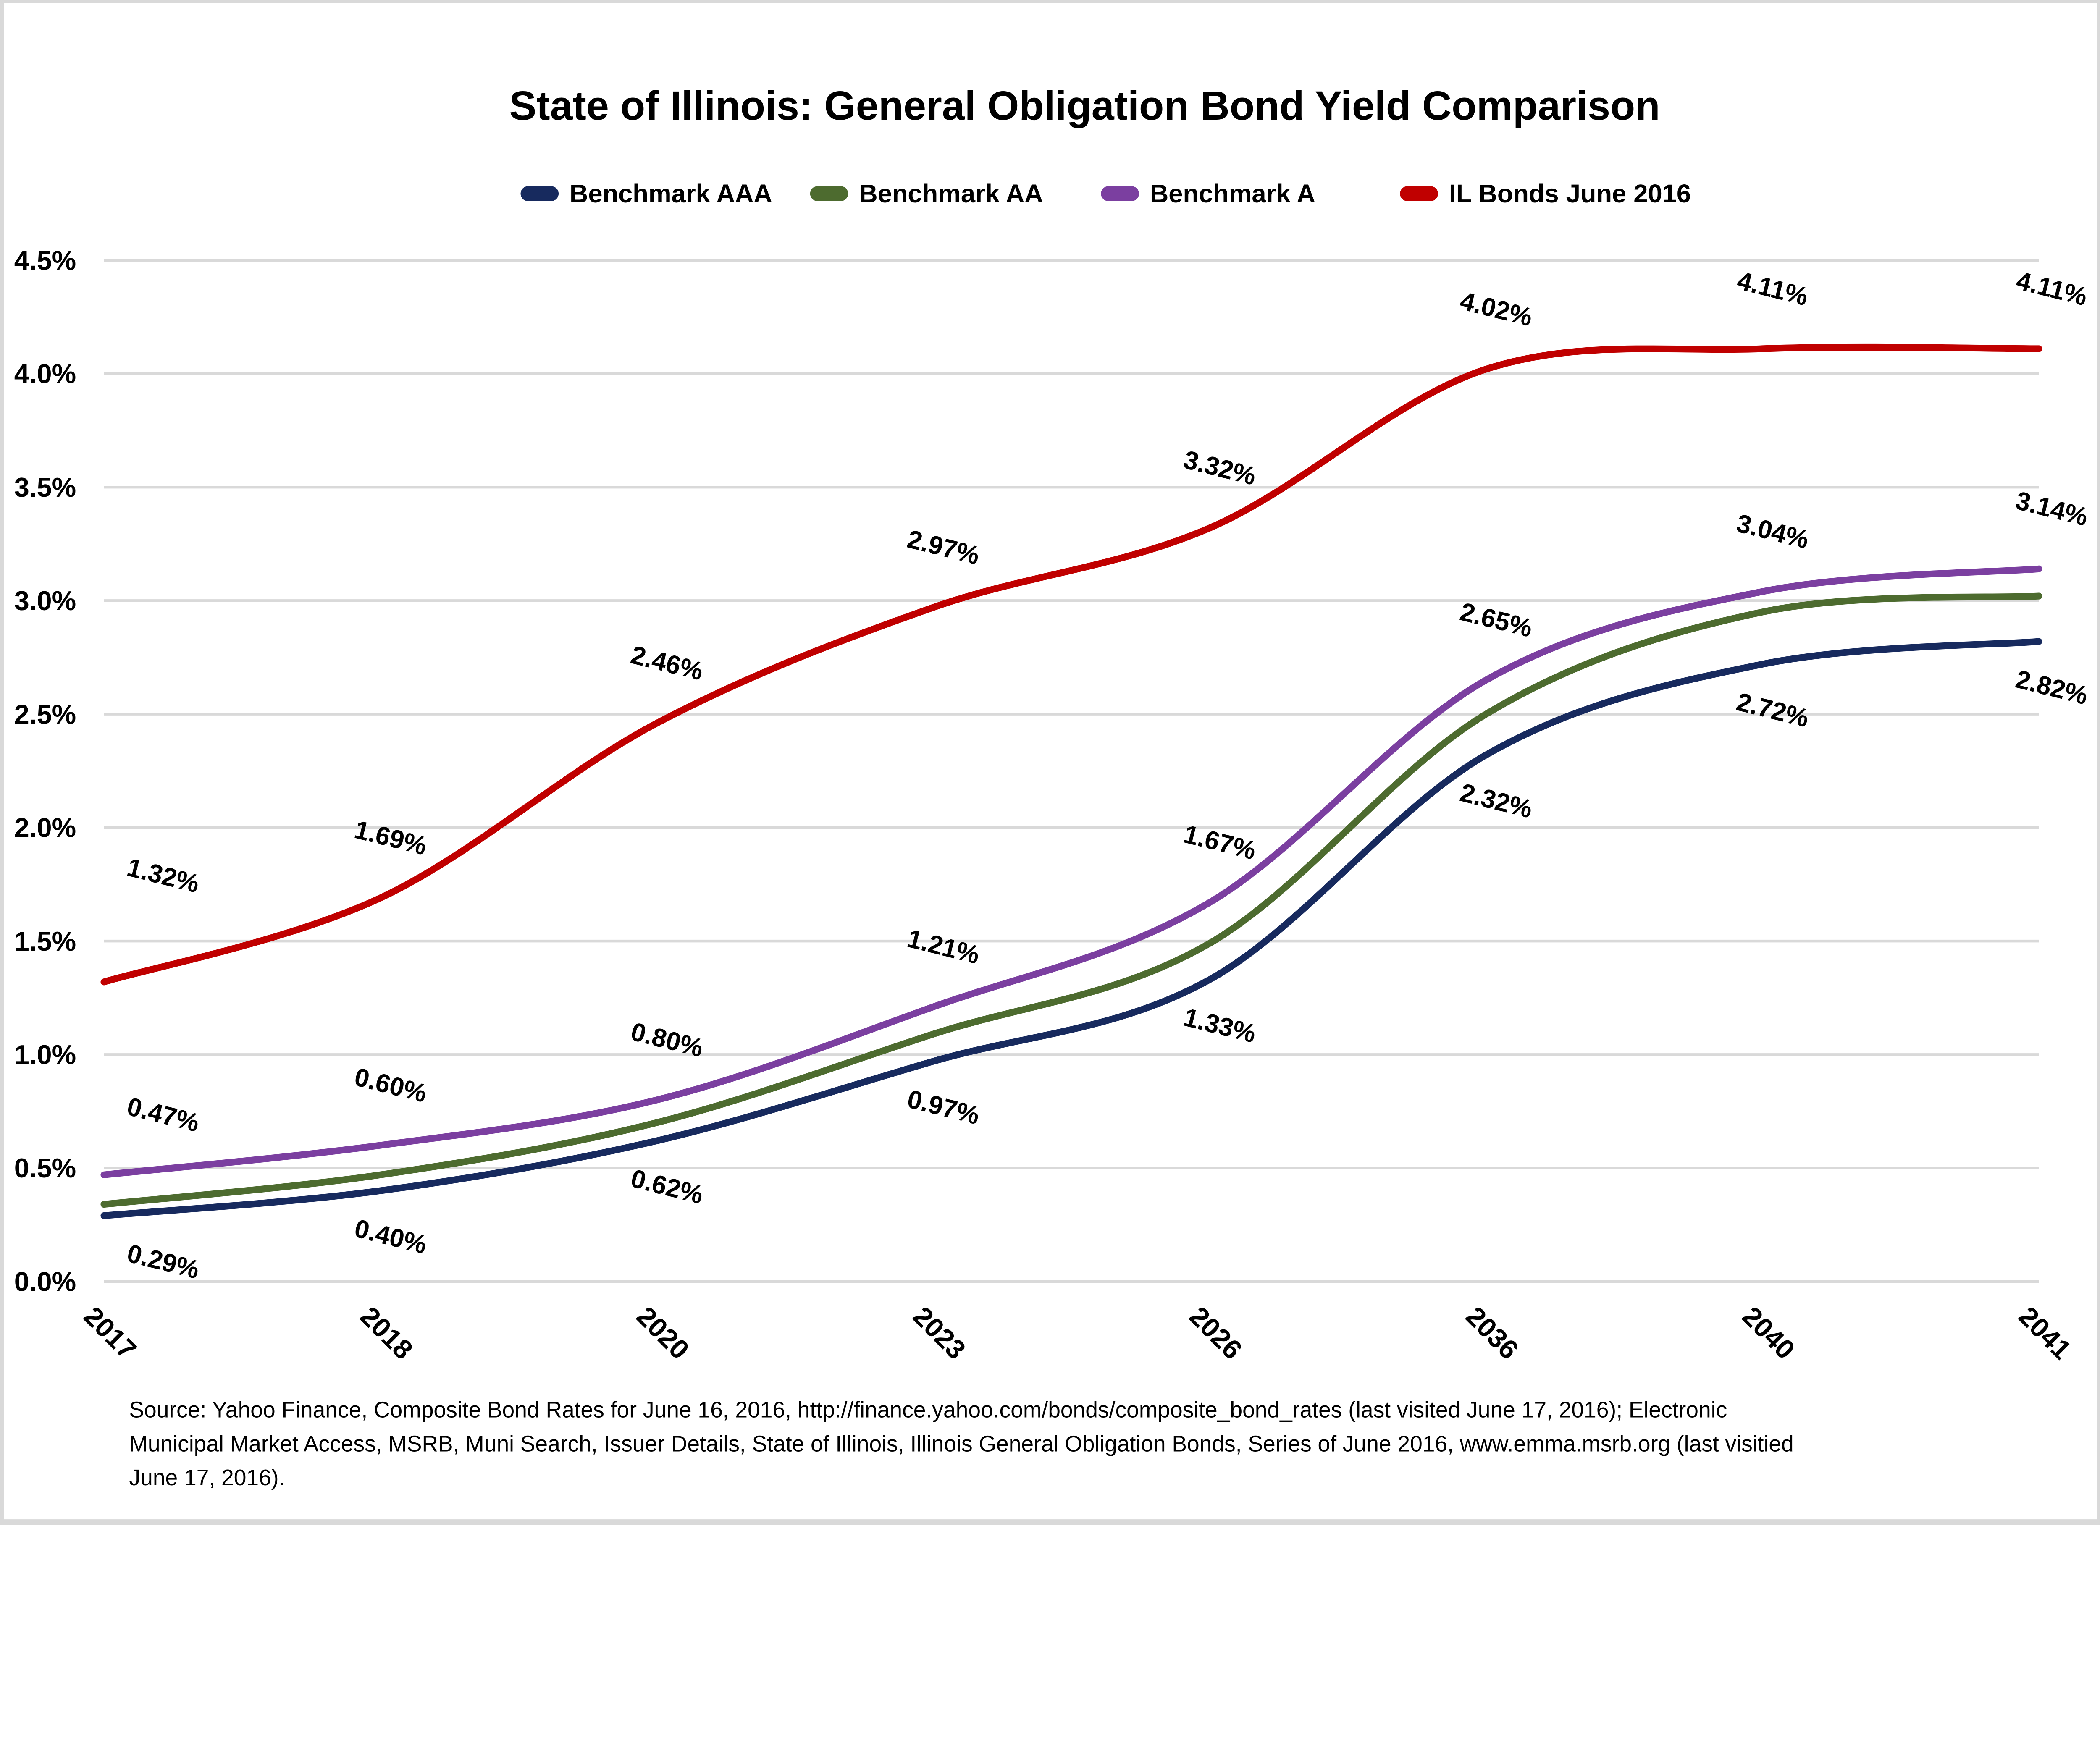  Describe the element at coordinates (671, 193) in the screenshot. I see `legend-label-benchmark-aaa: Benchmark AAA` at that location.